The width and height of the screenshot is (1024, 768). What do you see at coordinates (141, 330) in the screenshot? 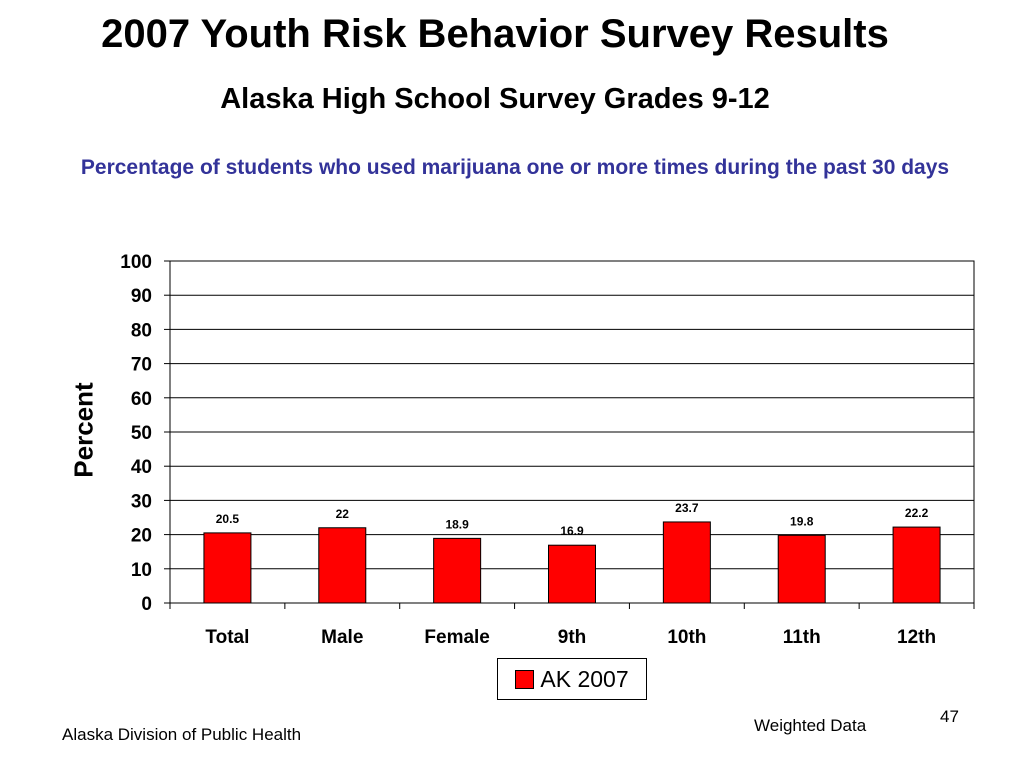
I see `y-tick-label: 80` at bounding box center [141, 330].